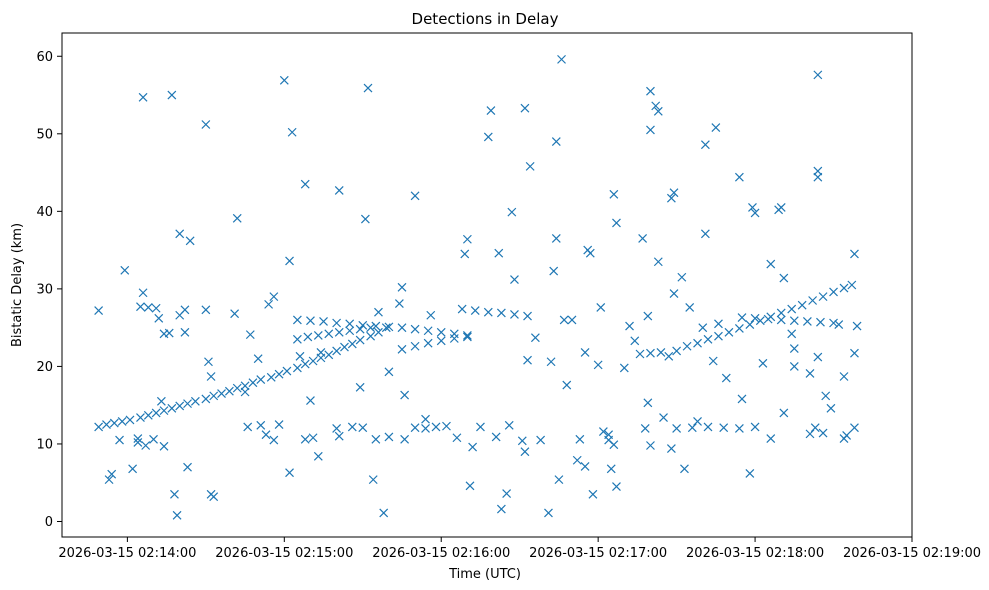 The image size is (989, 590). Describe the element at coordinates (284, 553) in the screenshot. I see `x-tick-label: 2026-03-15 02:15:00` at that location.